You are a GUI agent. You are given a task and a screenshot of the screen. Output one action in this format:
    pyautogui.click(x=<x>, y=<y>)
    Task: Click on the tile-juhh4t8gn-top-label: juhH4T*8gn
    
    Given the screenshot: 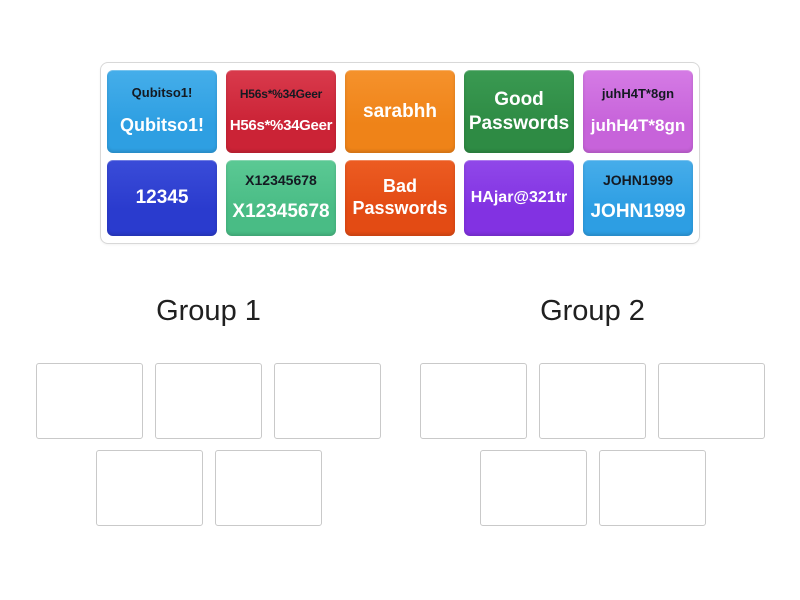 What is the action you would take?
    pyautogui.click(x=638, y=93)
    